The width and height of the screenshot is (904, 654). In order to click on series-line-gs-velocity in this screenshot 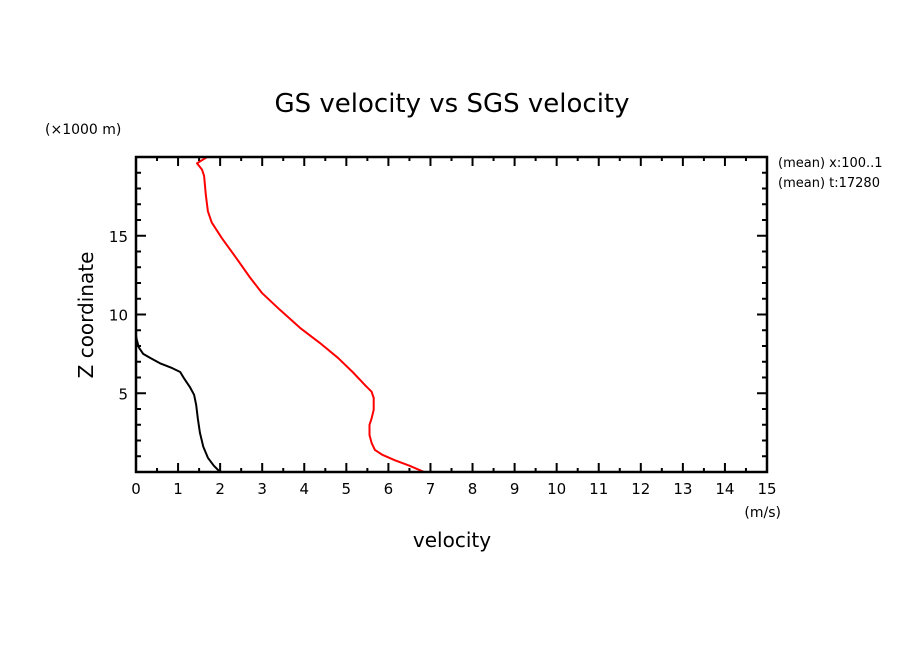, I will do `click(310, 314)`.